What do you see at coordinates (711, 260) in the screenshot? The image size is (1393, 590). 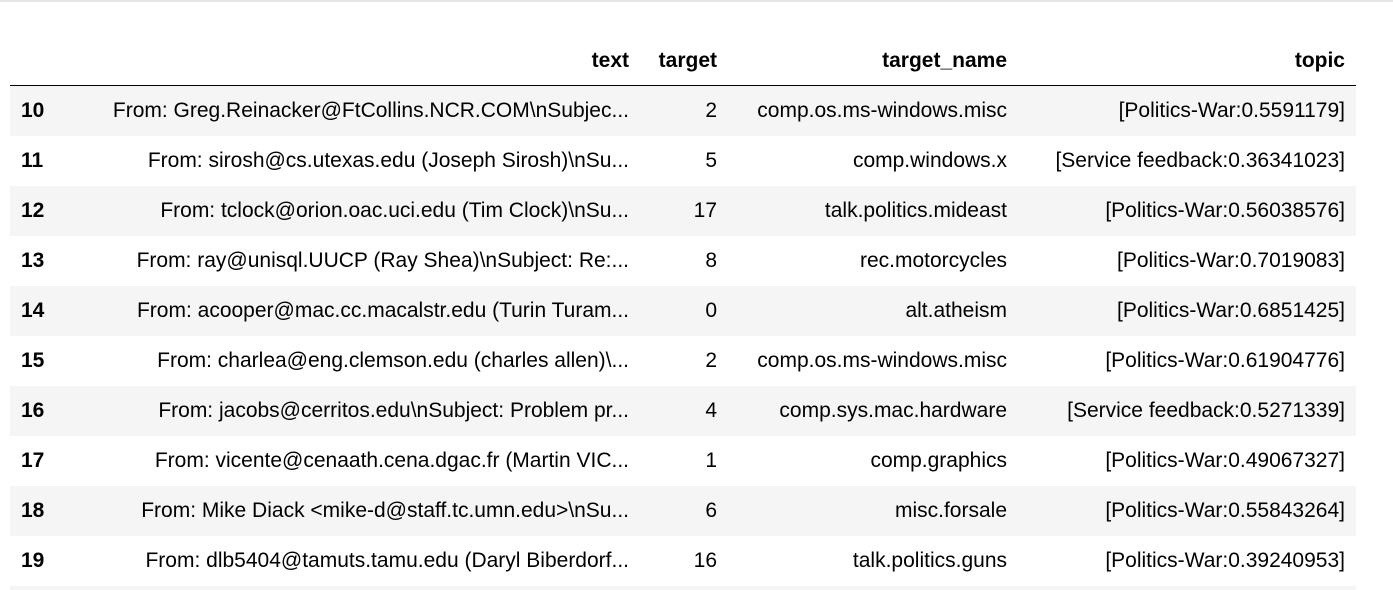 I see `cell-target: 8` at bounding box center [711, 260].